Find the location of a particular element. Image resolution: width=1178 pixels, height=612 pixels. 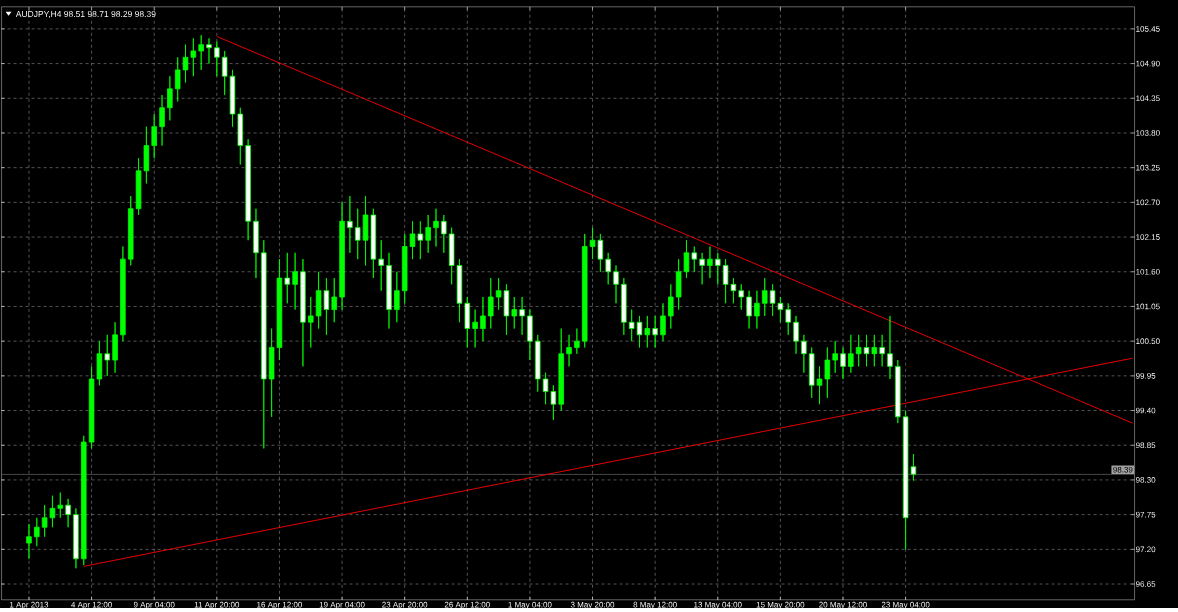

y-tick-label: 101.05 is located at coordinates (1148, 306).